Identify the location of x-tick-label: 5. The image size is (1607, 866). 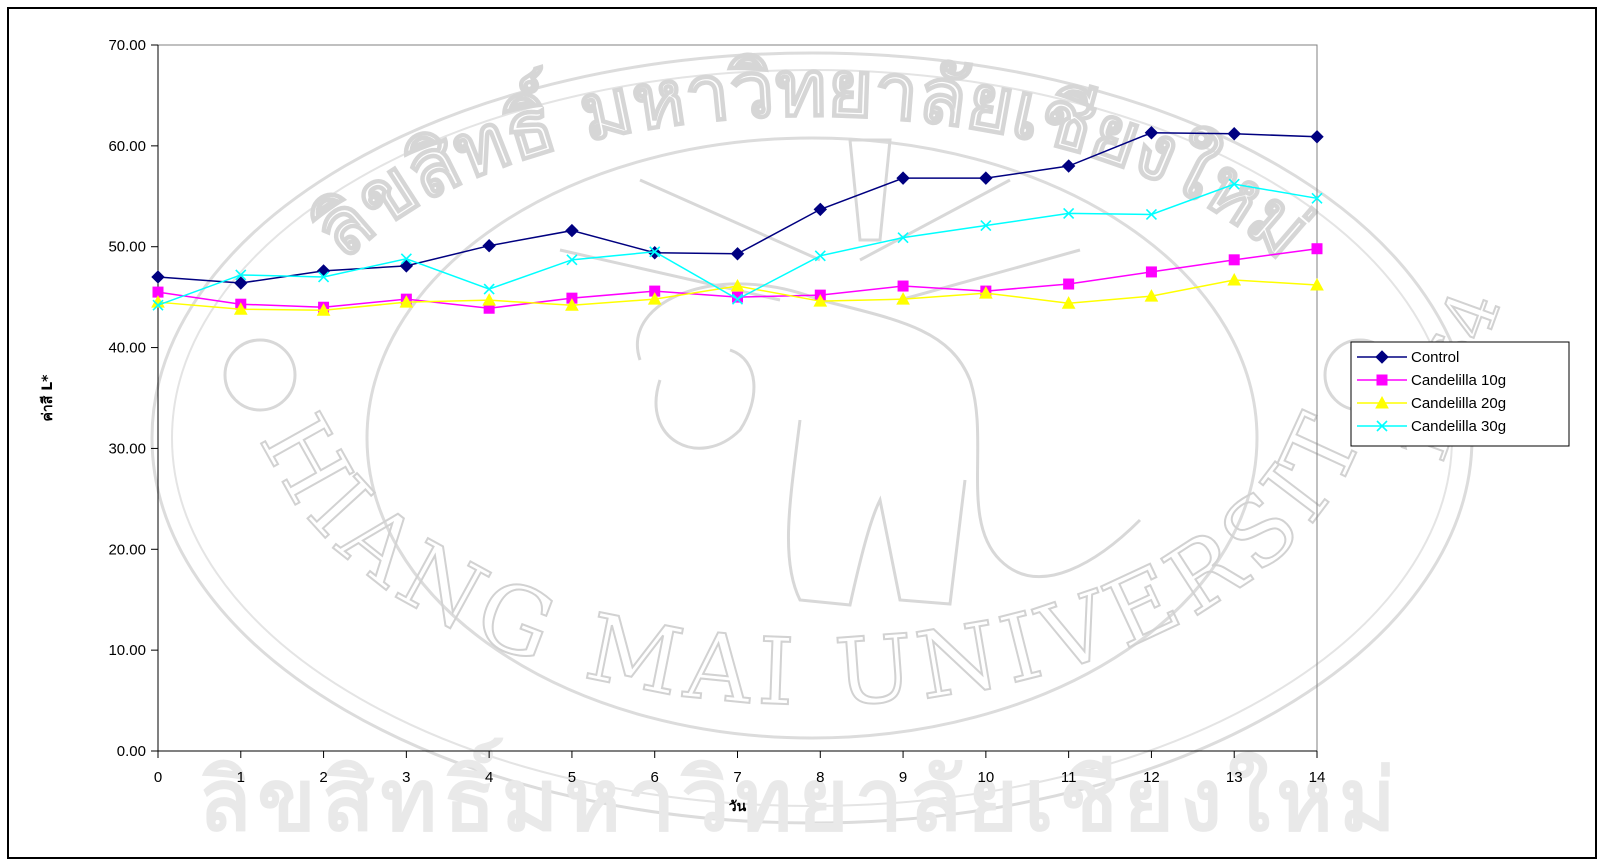
(572, 777).